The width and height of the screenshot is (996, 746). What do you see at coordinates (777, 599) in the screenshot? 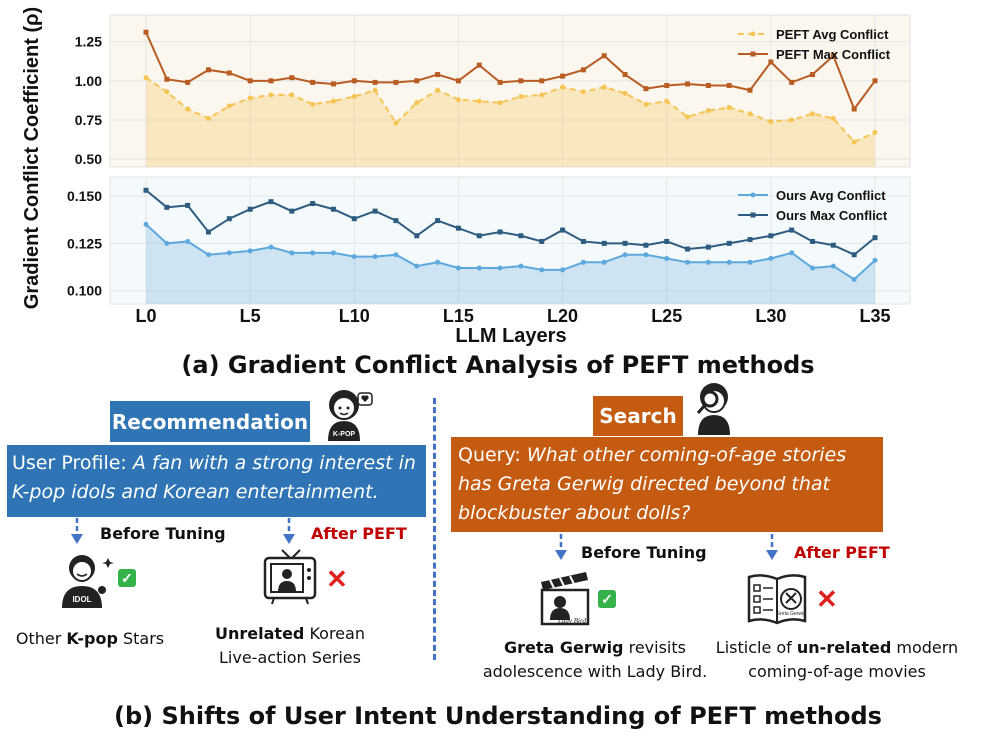
I see `open-book-icon: Greta Gerwig` at bounding box center [777, 599].